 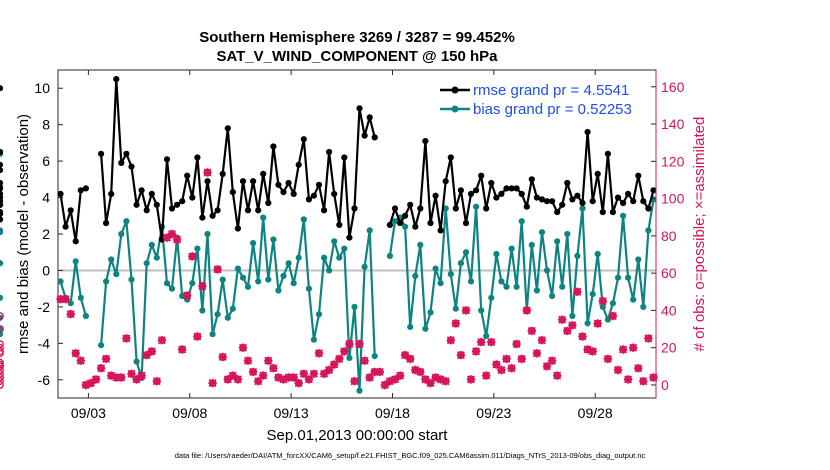 What do you see at coordinates (357, 56) in the screenshot?
I see `chart-subtitle: SAT_V_WIND_COMPONENT @ 150 hPa` at bounding box center [357, 56].